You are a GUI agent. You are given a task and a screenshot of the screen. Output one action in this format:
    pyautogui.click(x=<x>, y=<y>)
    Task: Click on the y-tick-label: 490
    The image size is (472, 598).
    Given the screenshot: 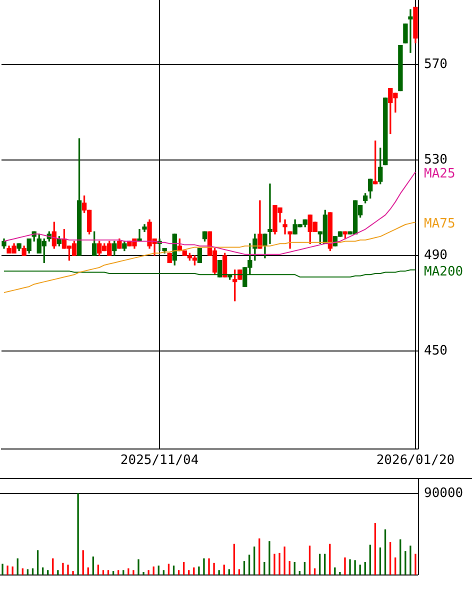 What is the action you would take?
    pyautogui.click(x=436, y=255)
    